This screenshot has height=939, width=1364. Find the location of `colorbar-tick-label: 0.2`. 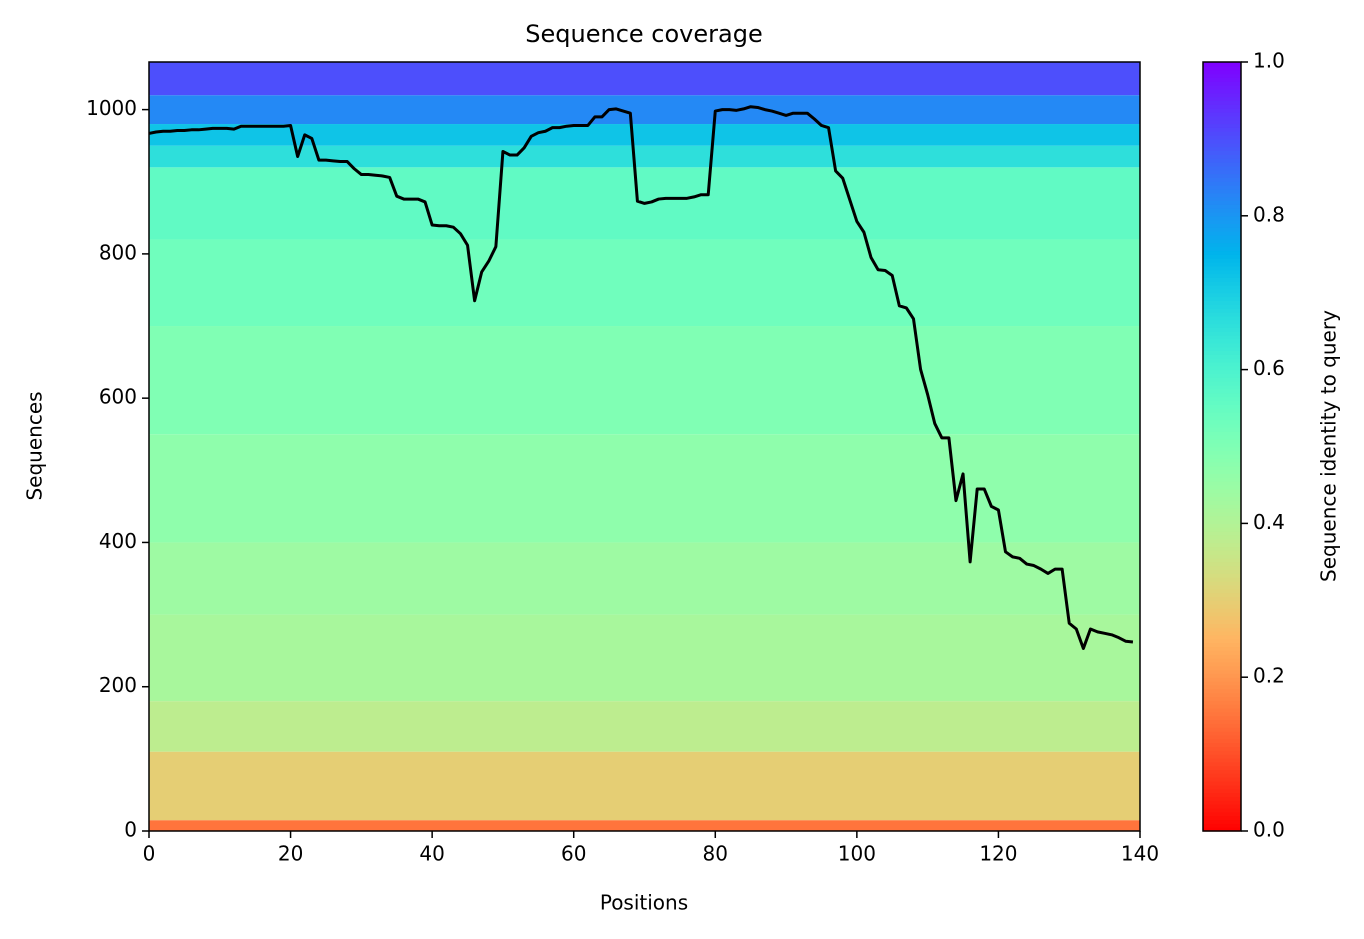

colorbar-tick-label: 0.2 is located at coordinates (1269, 676).